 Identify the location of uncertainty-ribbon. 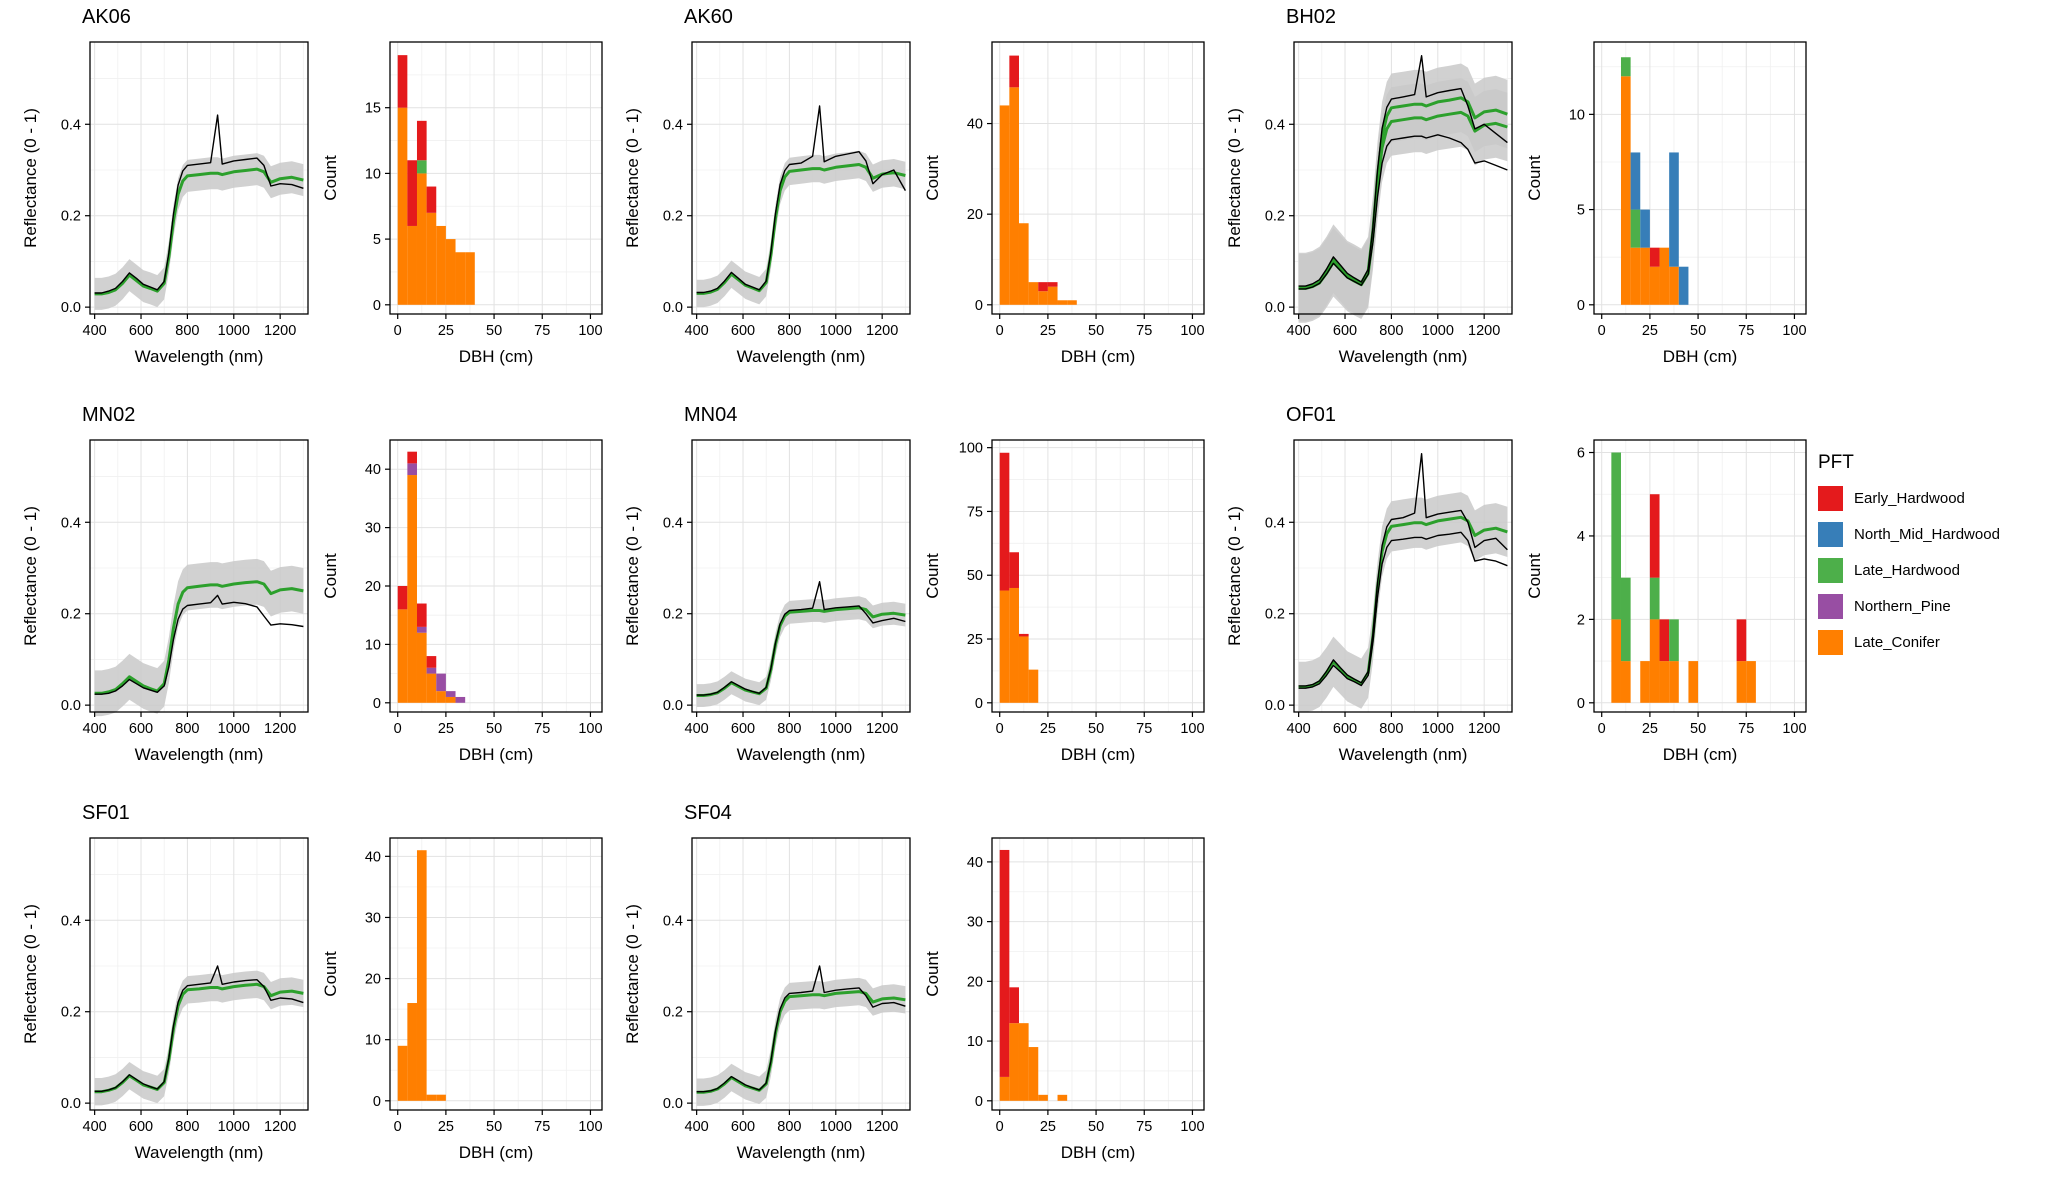
(801, 229).